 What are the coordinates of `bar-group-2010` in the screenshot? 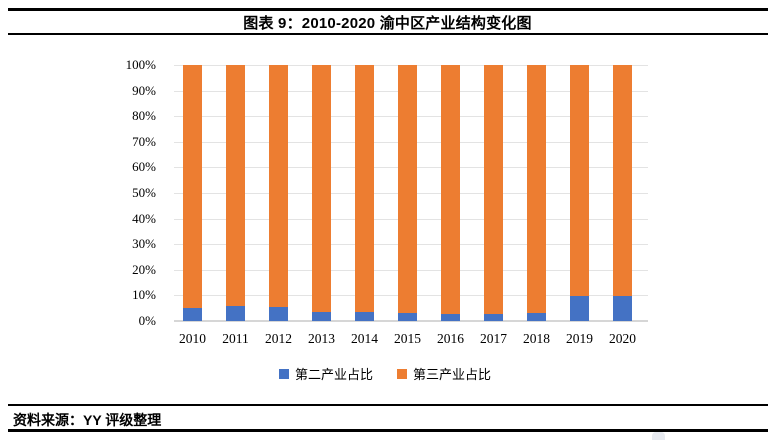 It's located at (192, 193).